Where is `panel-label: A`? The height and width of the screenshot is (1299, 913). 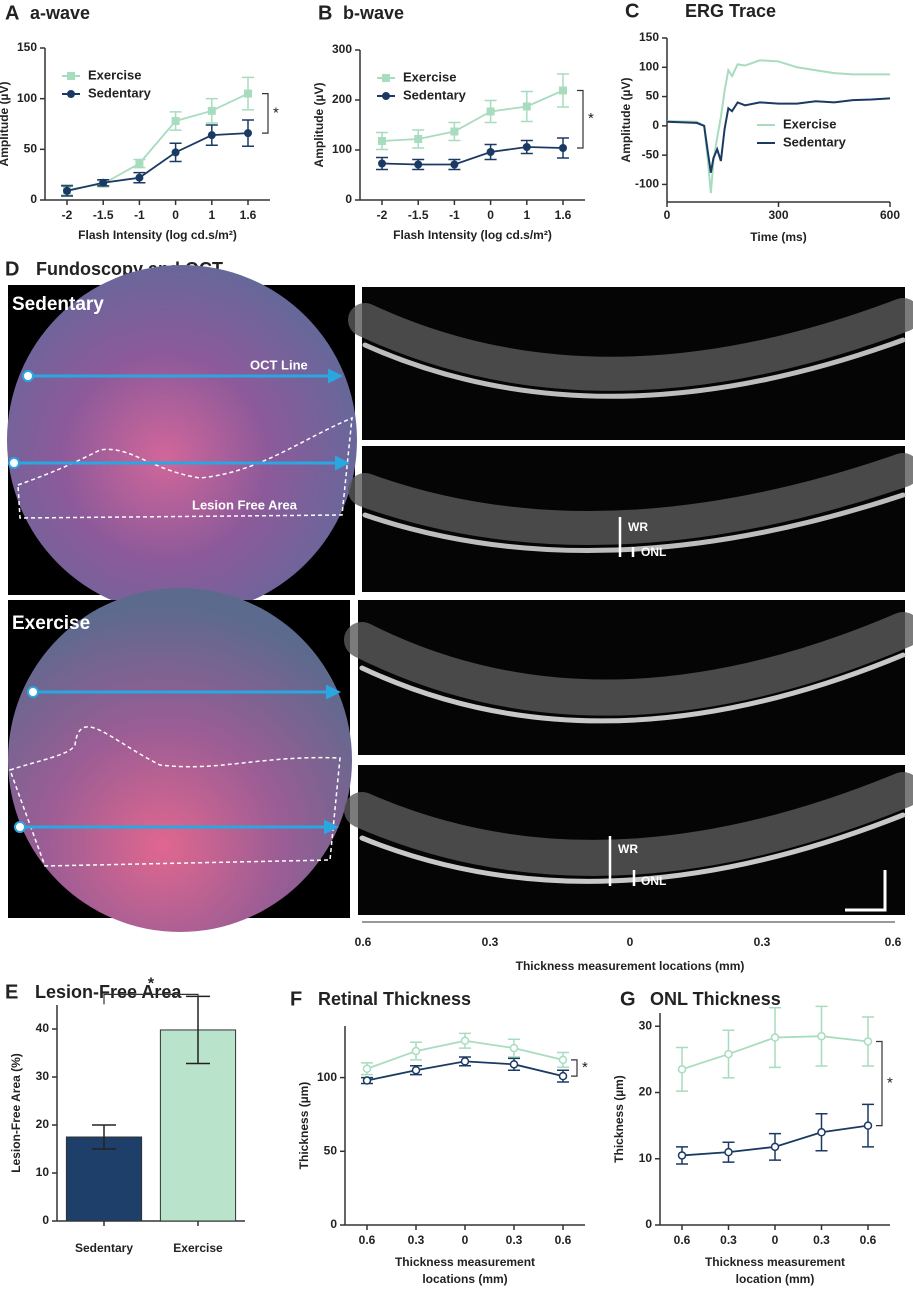
panel-label: A is located at coordinates (12, 13).